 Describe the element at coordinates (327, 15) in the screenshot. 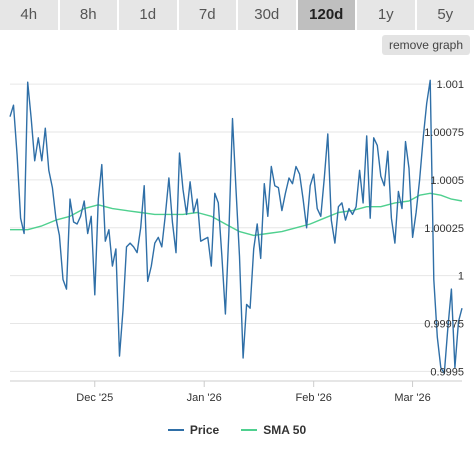

I see `tab-120d: 120d` at that location.